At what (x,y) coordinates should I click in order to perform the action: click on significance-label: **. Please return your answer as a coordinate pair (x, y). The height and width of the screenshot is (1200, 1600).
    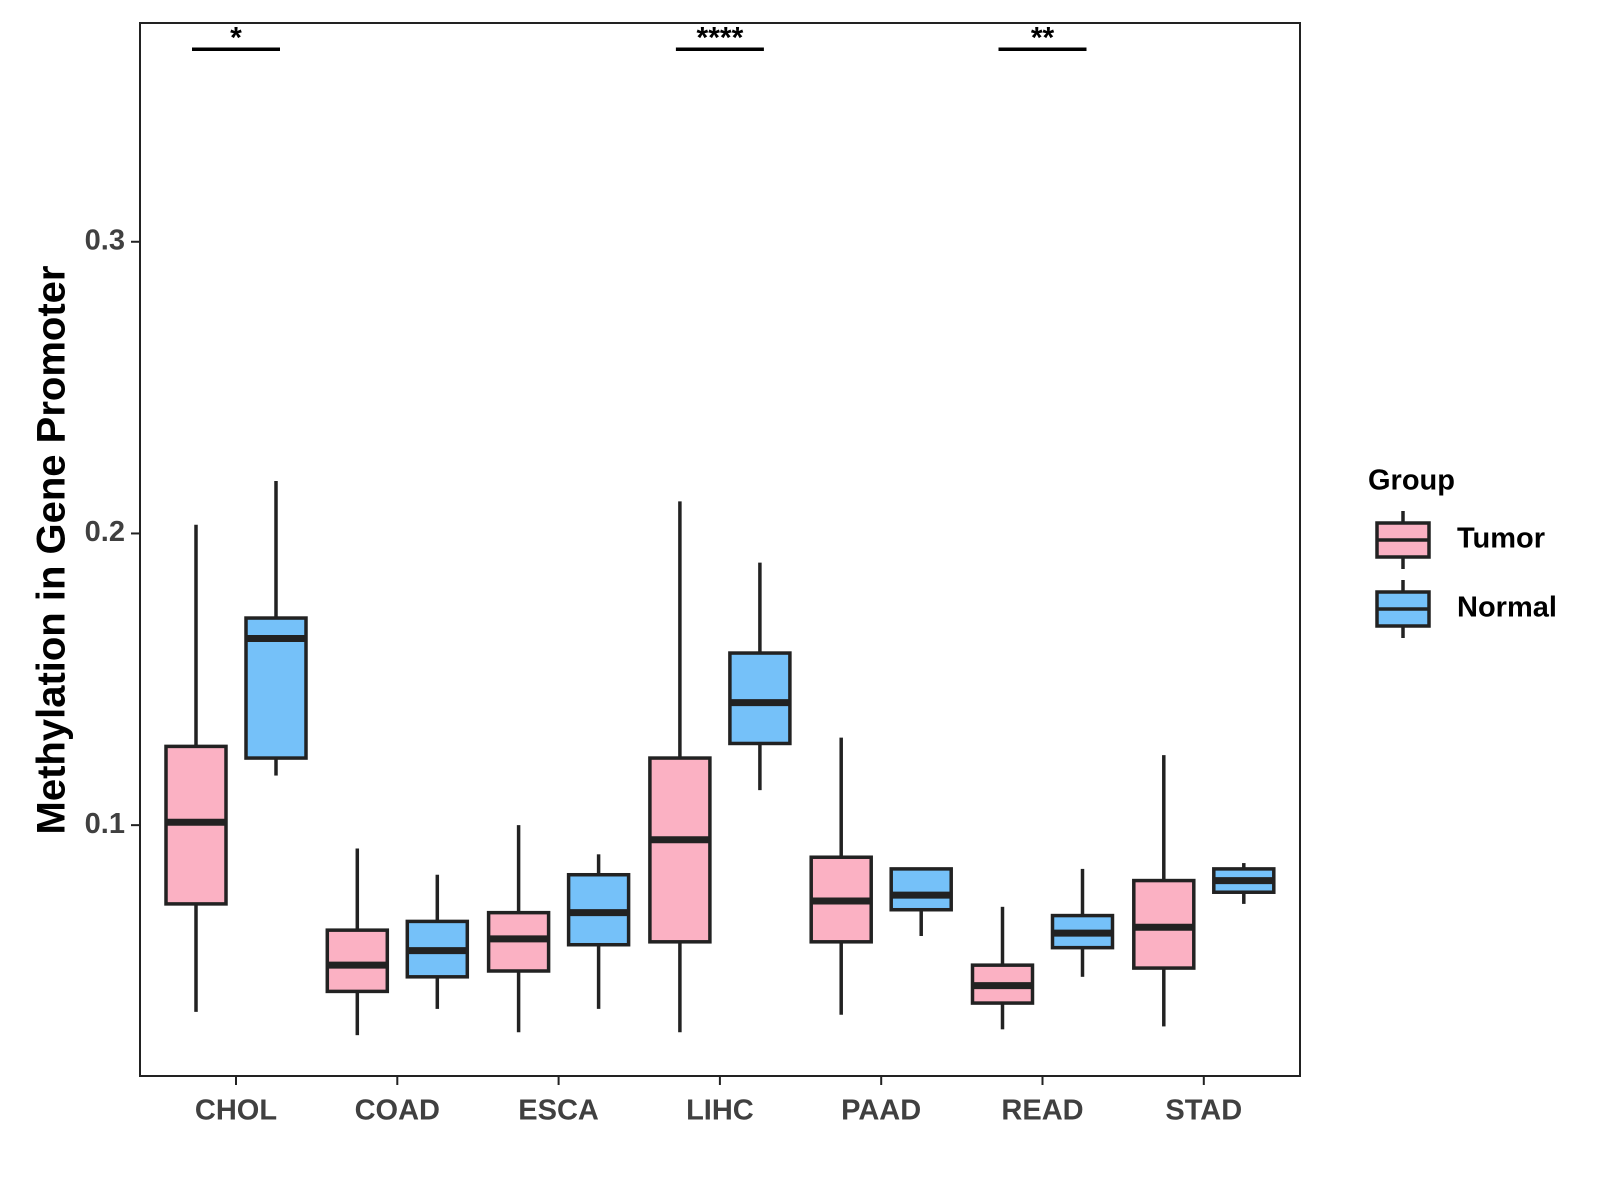
    Looking at the image, I should click on (1043, 37).